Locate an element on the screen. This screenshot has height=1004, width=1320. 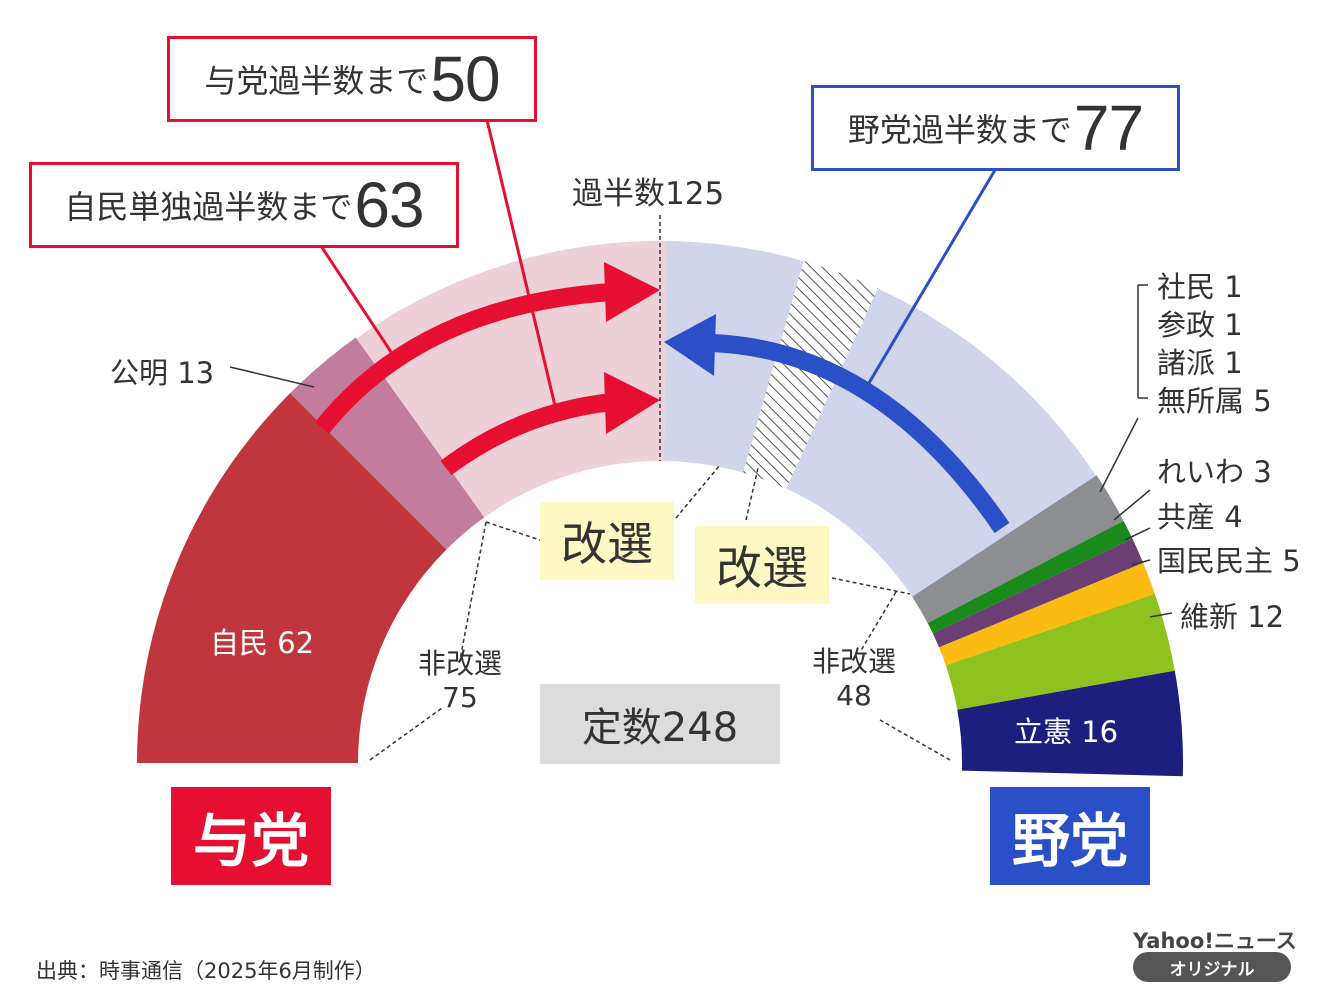
brand-badge: オリジナル is located at coordinates (1212, 967).